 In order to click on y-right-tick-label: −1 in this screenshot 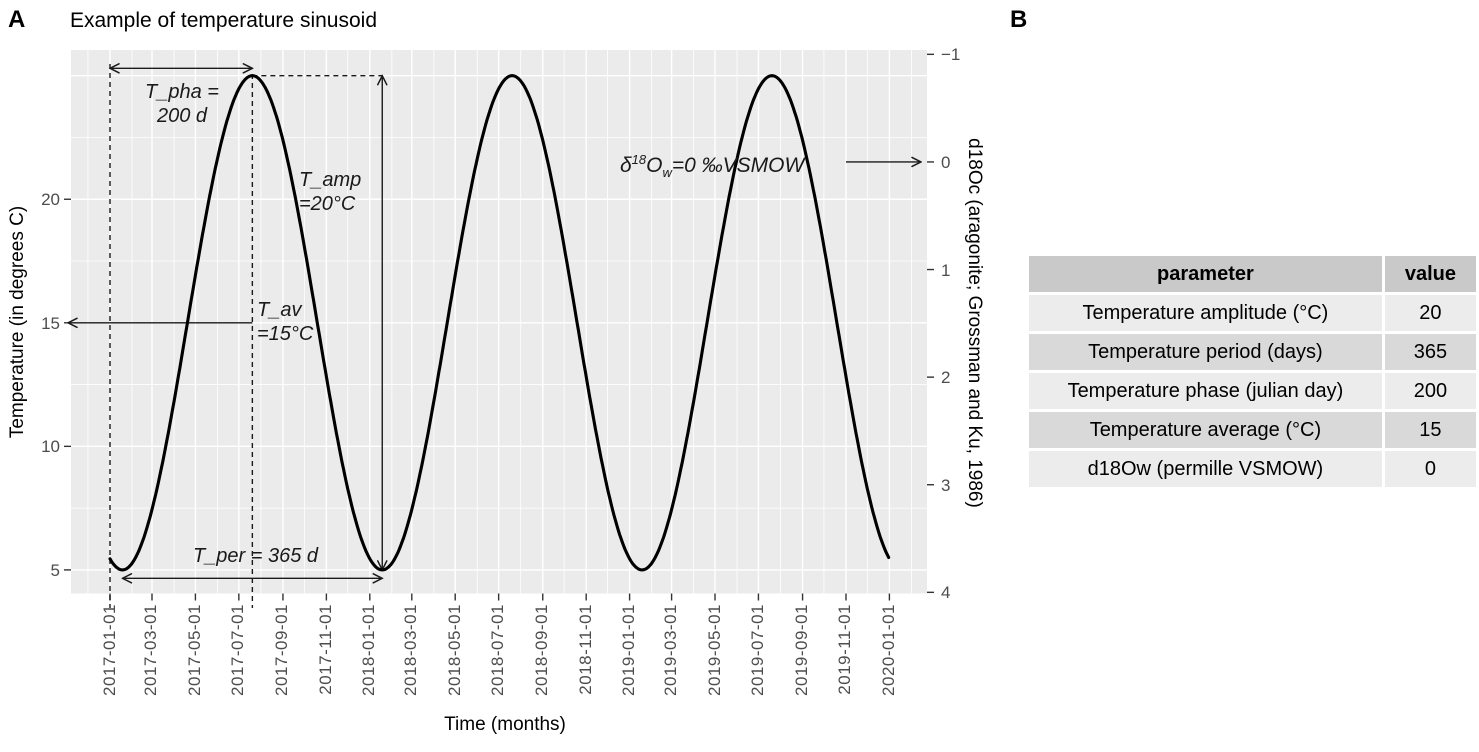, I will do `click(951, 55)`.